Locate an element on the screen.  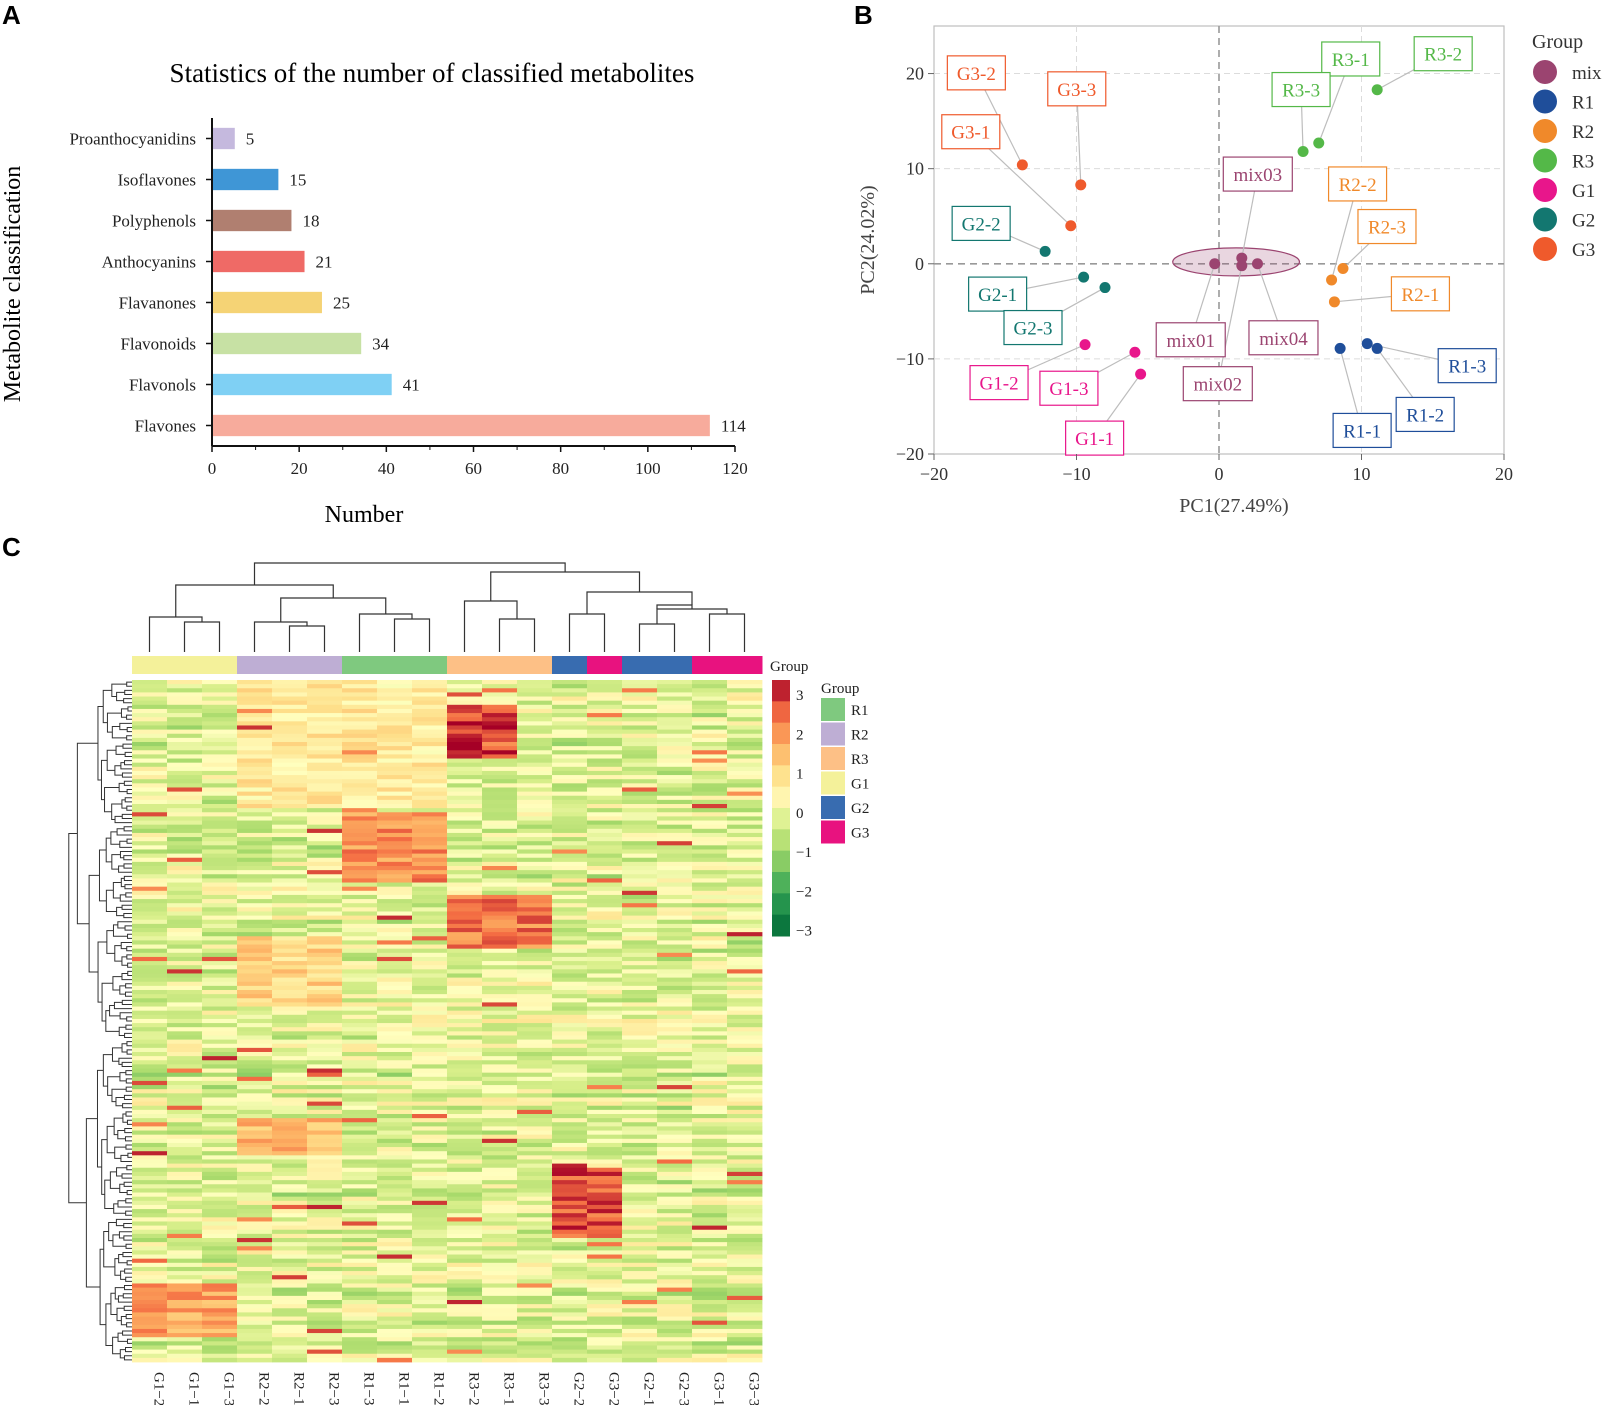
heatmap-column-label: G3−3 is located at coordinates (754, 1388).